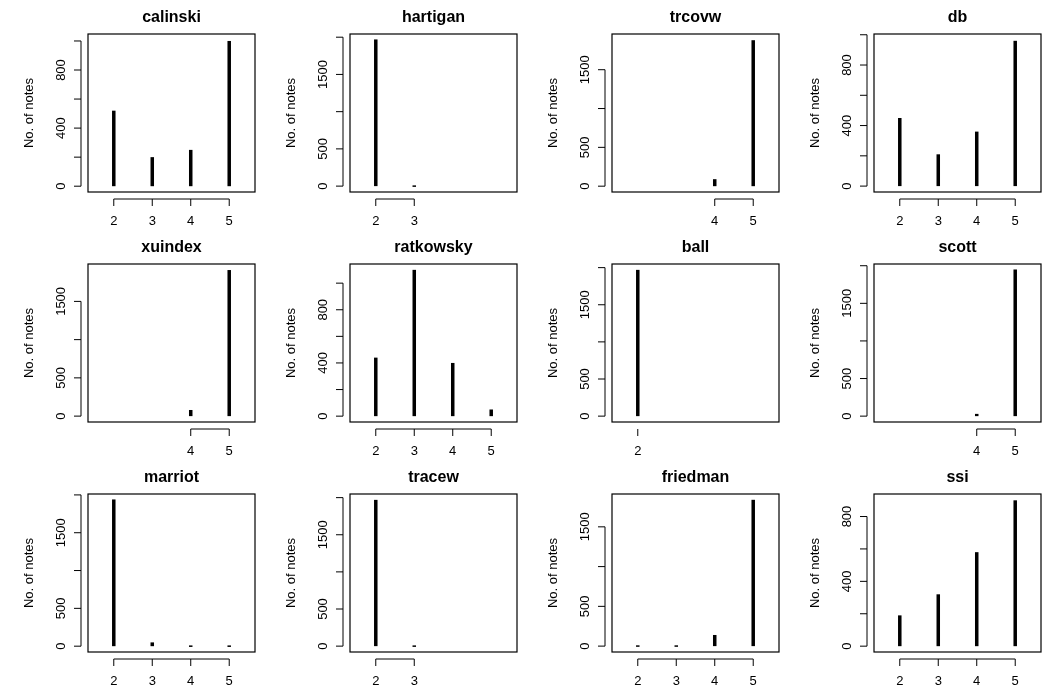 The height and width of the screenshot is (691, 1050). Describe the element at coordinates (958, 246) in the screenshot. I see `chart-title: scott` at that location.